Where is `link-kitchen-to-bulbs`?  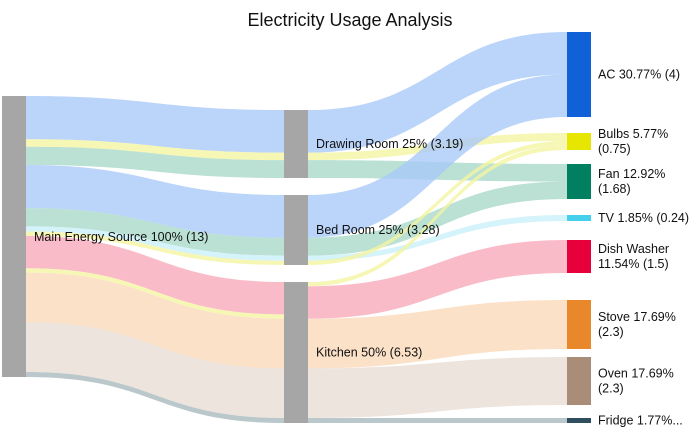
link-kitchen-to-bulbs is located at coordinates (437, 216).